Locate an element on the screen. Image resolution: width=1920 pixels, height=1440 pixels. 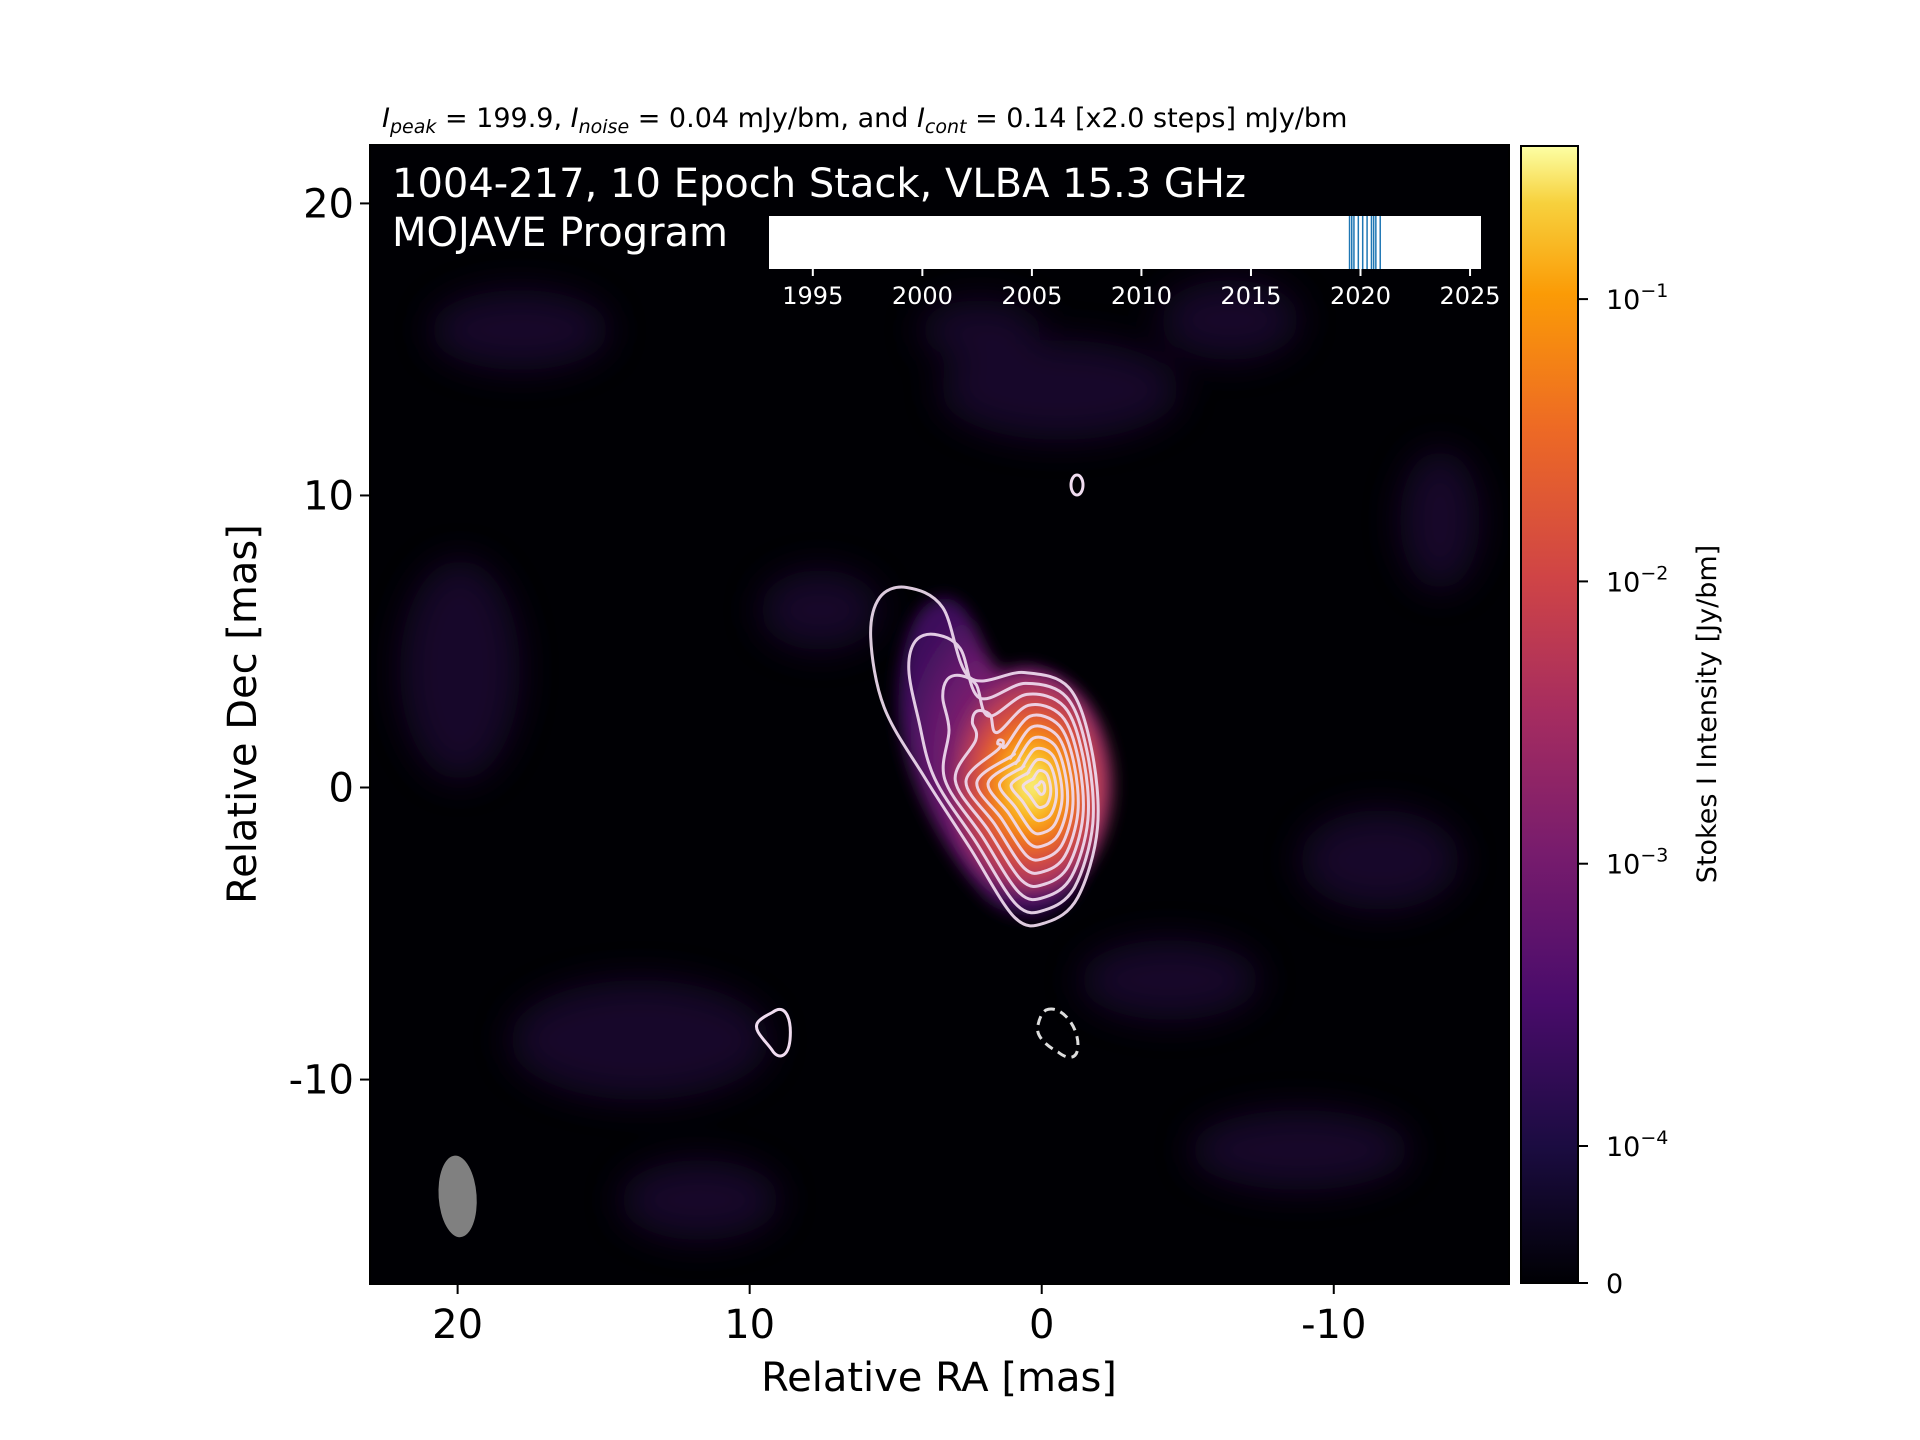
contour-lines is located at coordinates (984, 756).